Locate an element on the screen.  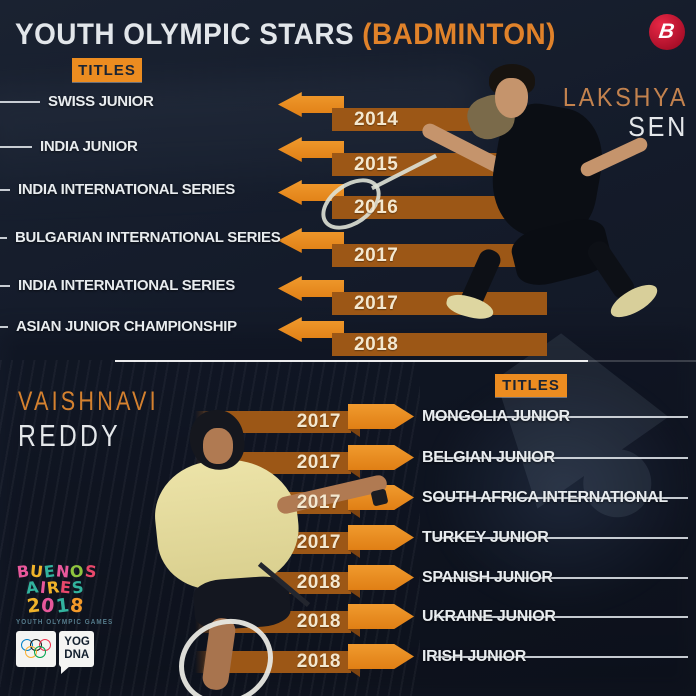
title-label: BULGARIAN INTERNATIONAL SERIES is located at coordinates (148, 237).